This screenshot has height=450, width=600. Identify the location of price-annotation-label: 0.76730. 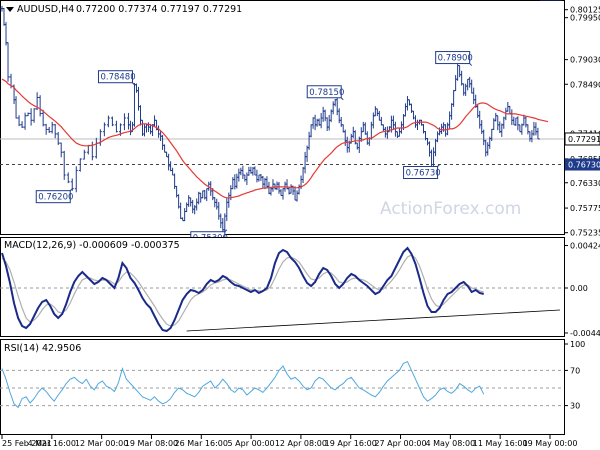
(423, 174).